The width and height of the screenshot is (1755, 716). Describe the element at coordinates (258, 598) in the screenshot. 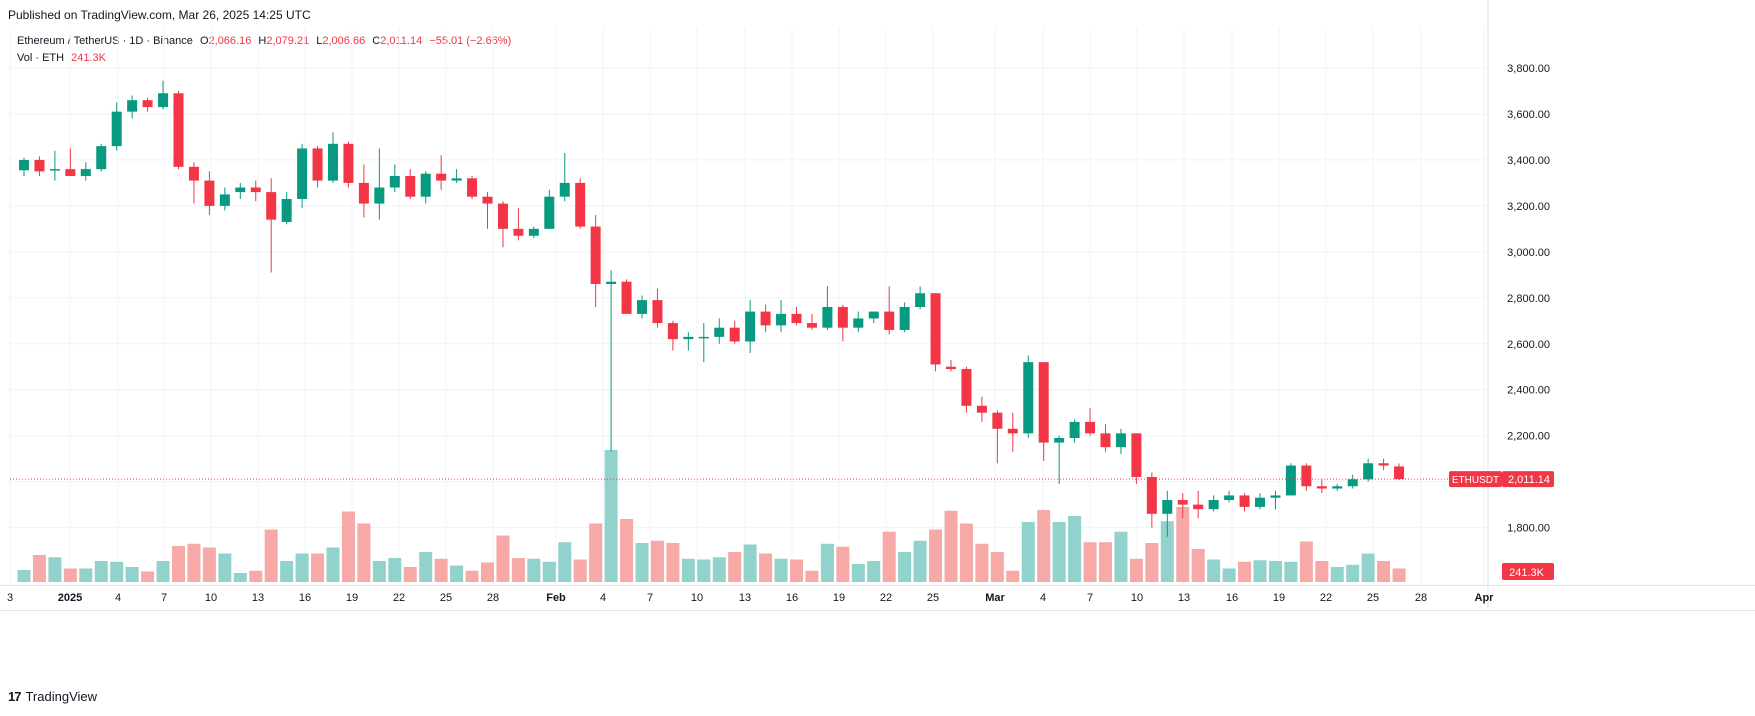

I see `time-tick-label: 13` at that location.